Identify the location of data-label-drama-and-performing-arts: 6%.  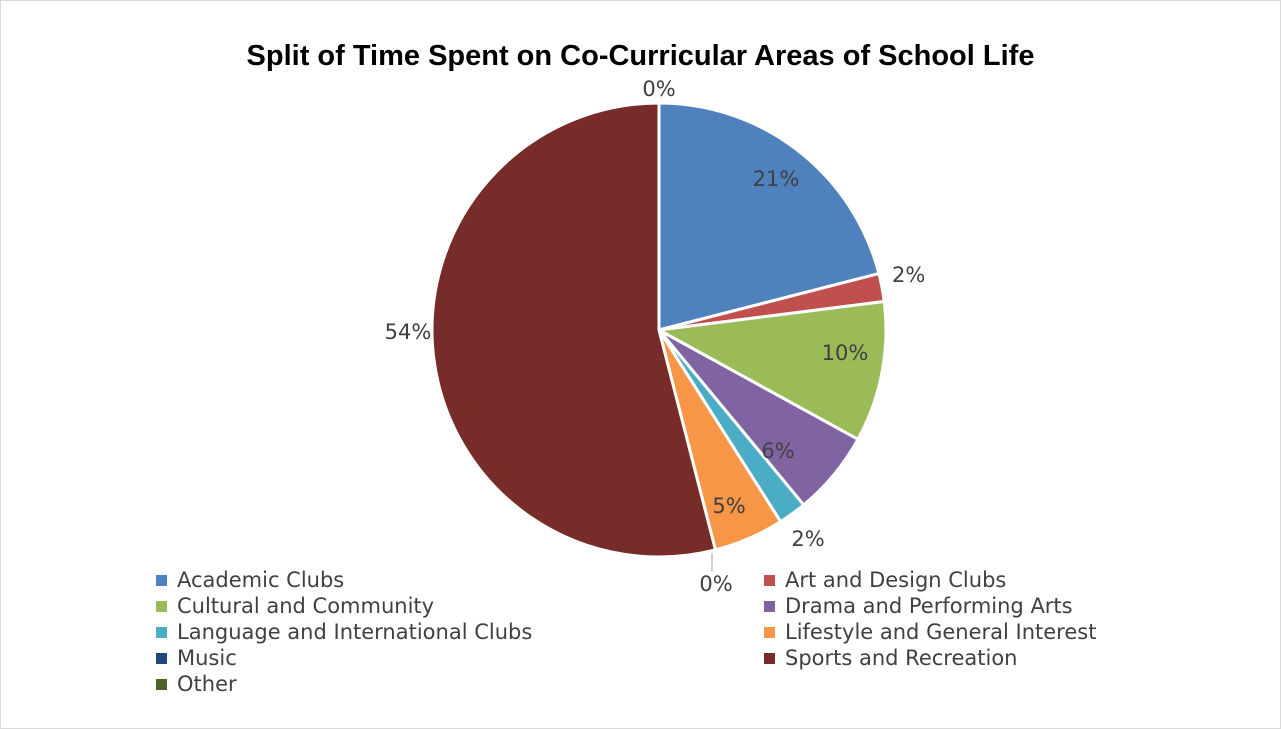
(777, 451).